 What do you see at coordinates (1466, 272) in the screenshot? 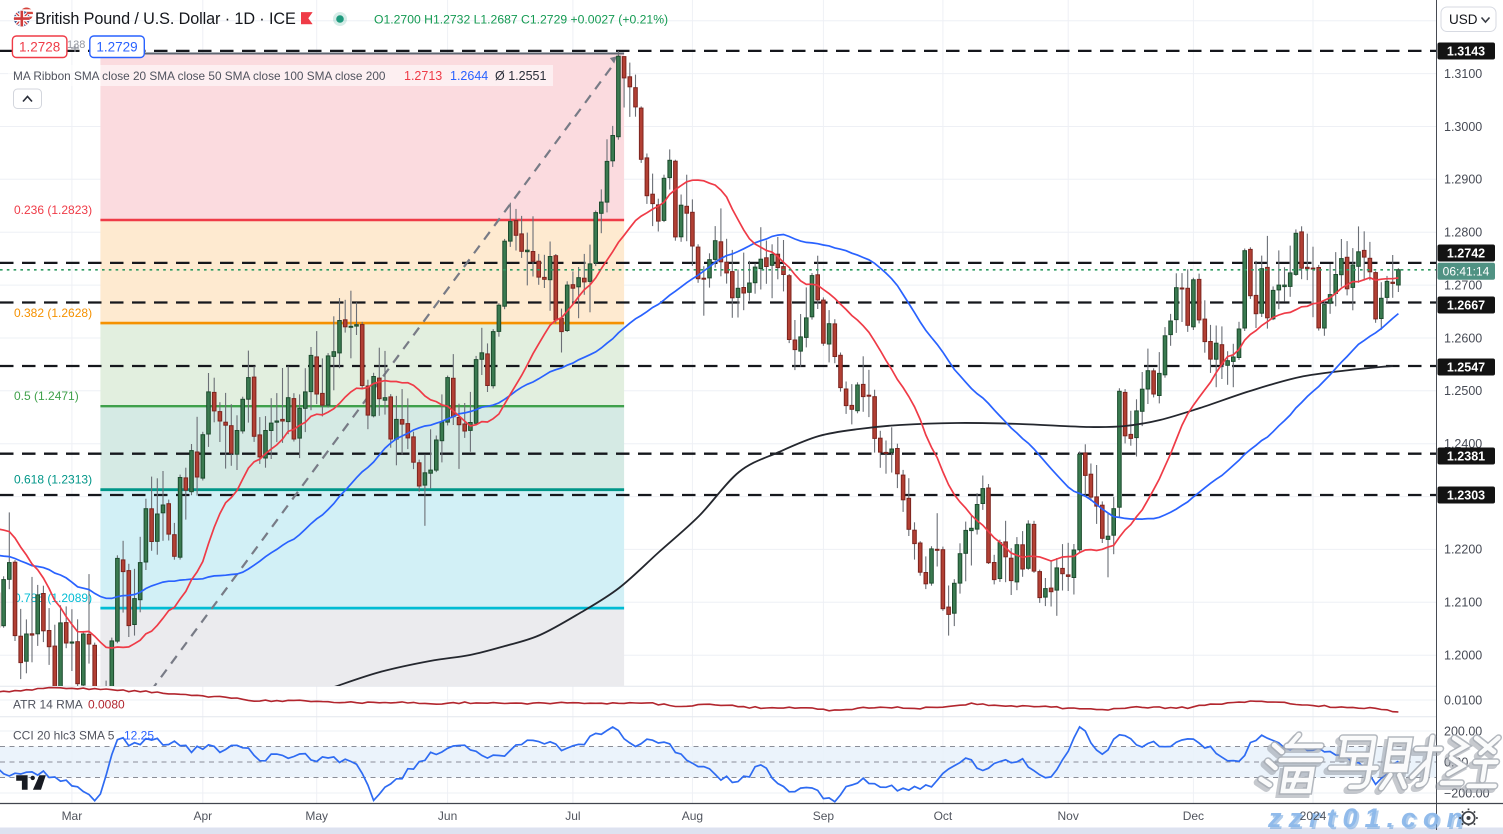
I see `svg-text: 06:41:14` at bounding box center [1466, 272].